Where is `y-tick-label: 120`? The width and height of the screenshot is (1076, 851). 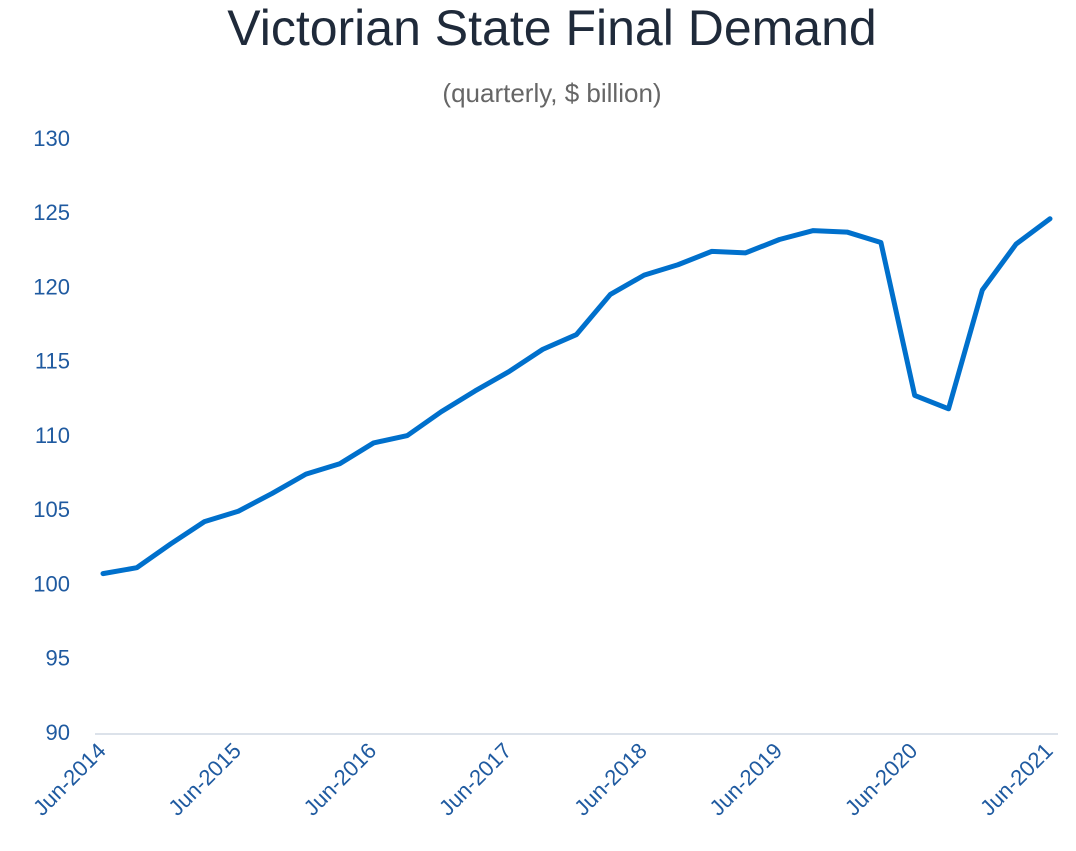
y-tick-label: 120 is located at coordinates (51, 286).